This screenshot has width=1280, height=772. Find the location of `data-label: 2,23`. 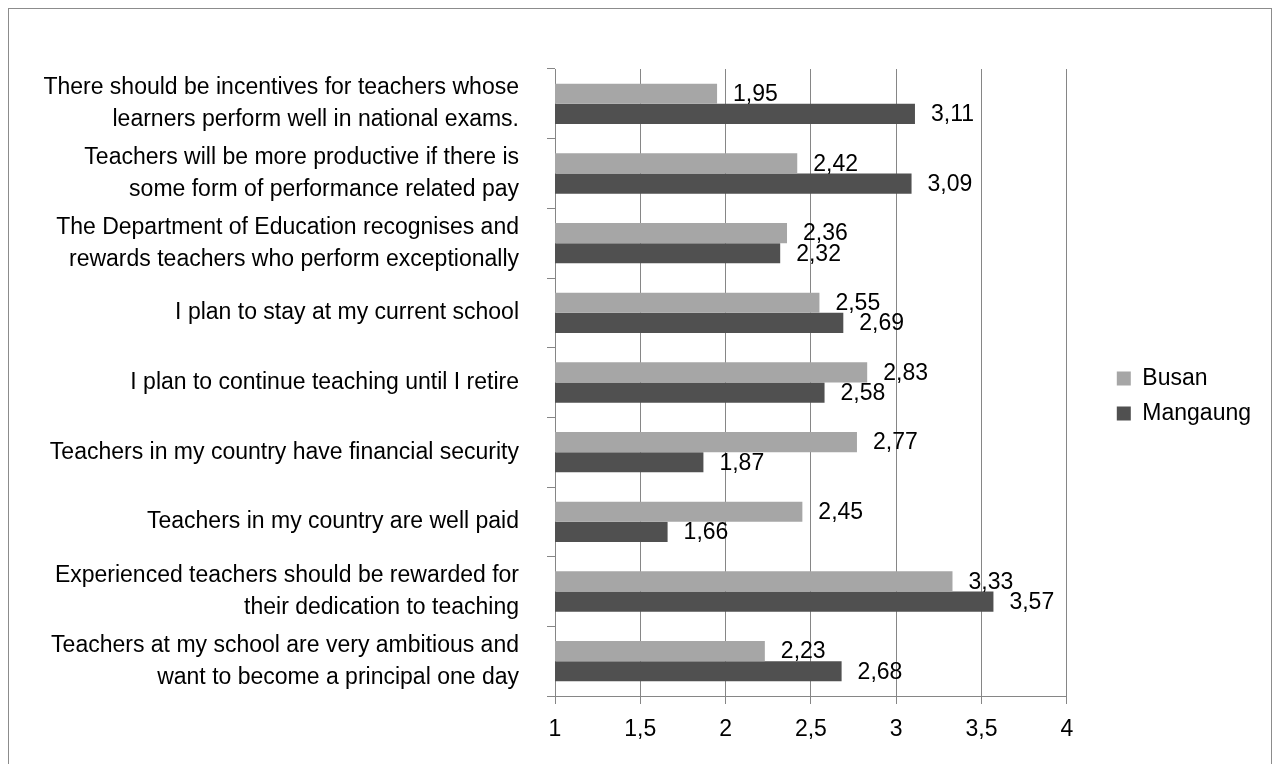

data-label: 2,23 is located at coordinates (803, 650).